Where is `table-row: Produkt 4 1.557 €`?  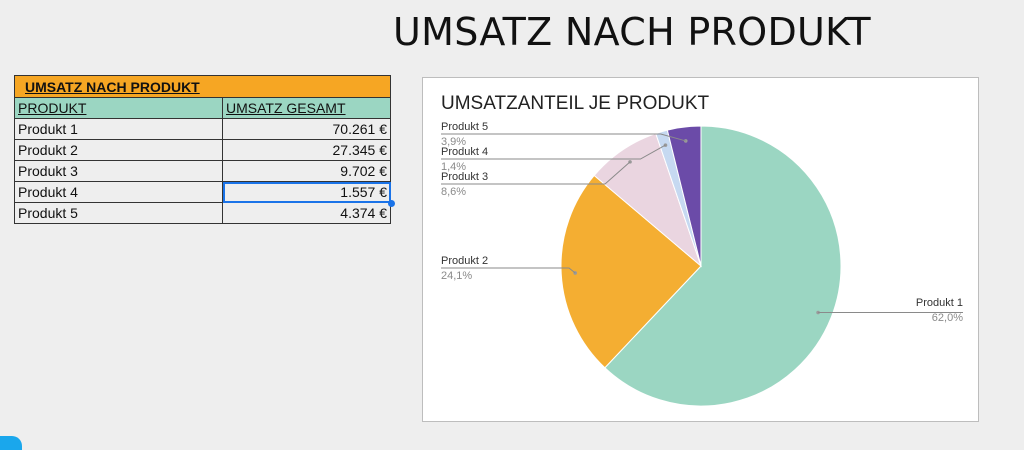
table-row: Produkt 4 1.557 € is located at coordinates (204, 194).